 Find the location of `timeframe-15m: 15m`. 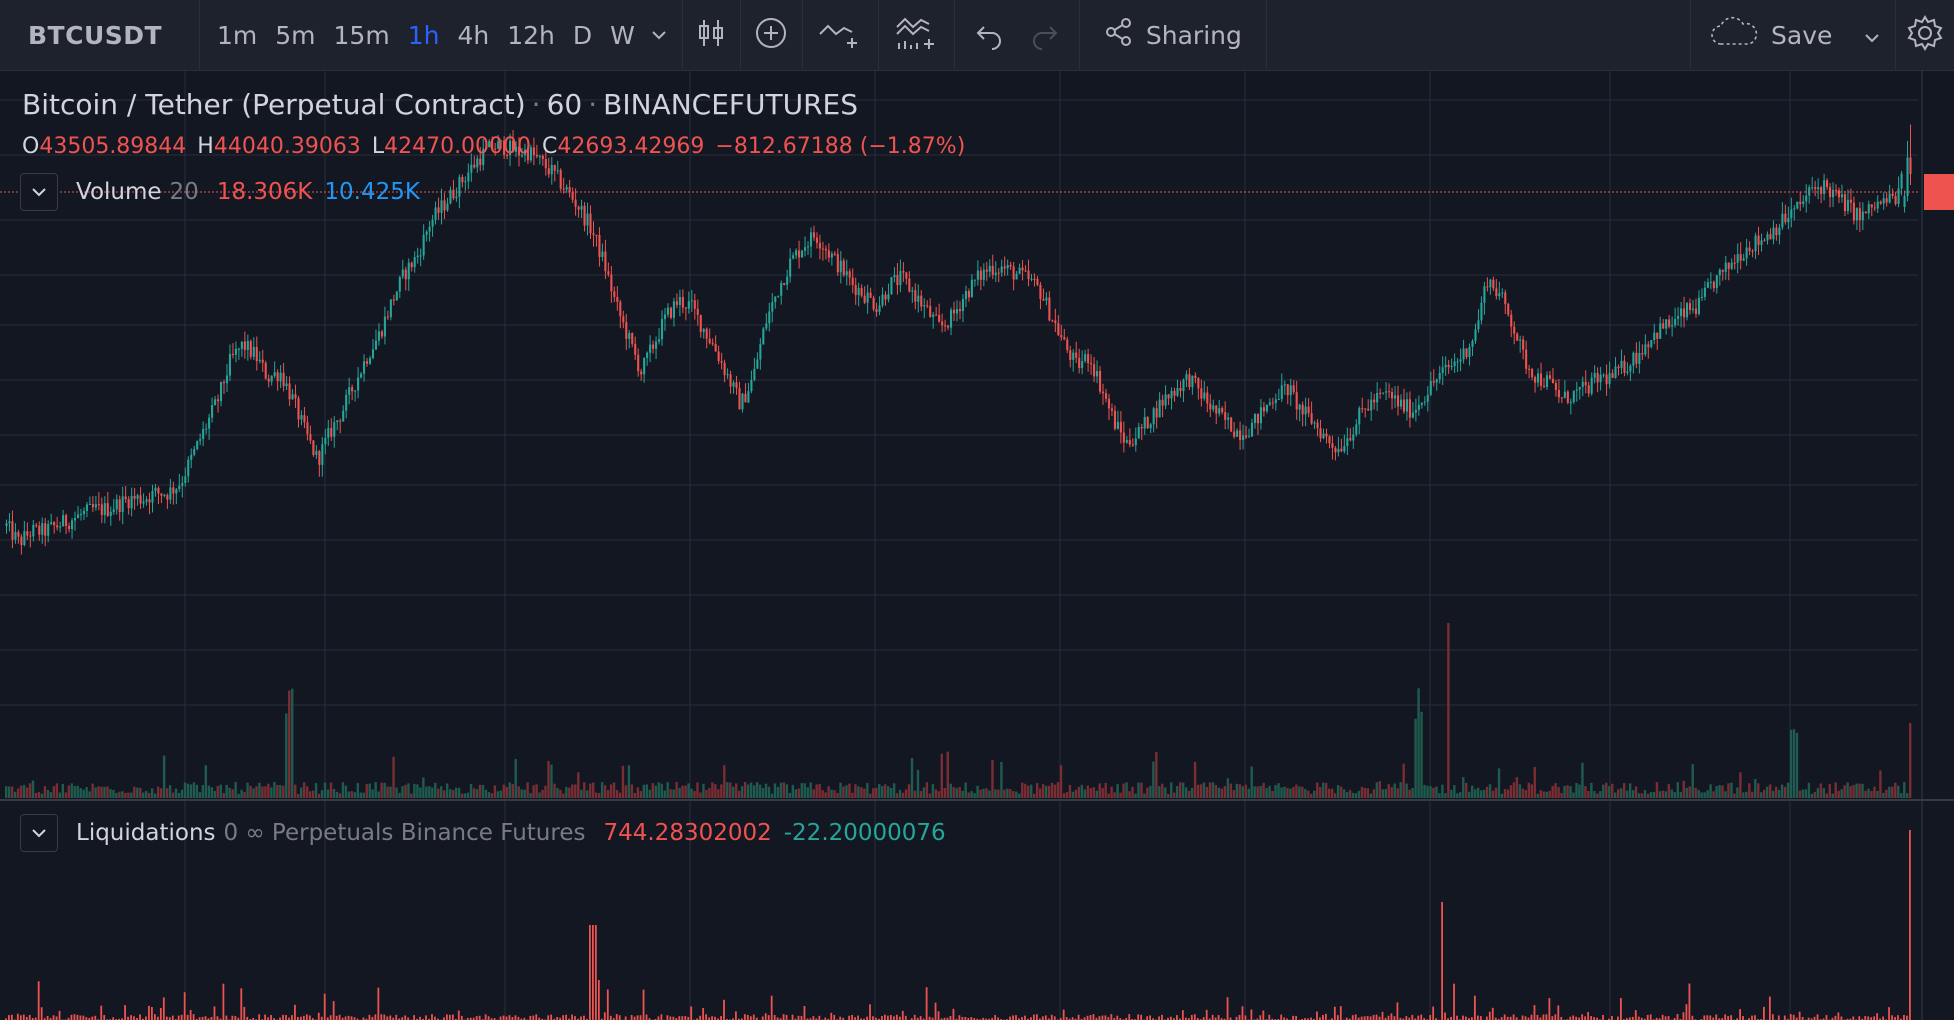

timeframe-15m: 15m is located at coordinates (361, 35).